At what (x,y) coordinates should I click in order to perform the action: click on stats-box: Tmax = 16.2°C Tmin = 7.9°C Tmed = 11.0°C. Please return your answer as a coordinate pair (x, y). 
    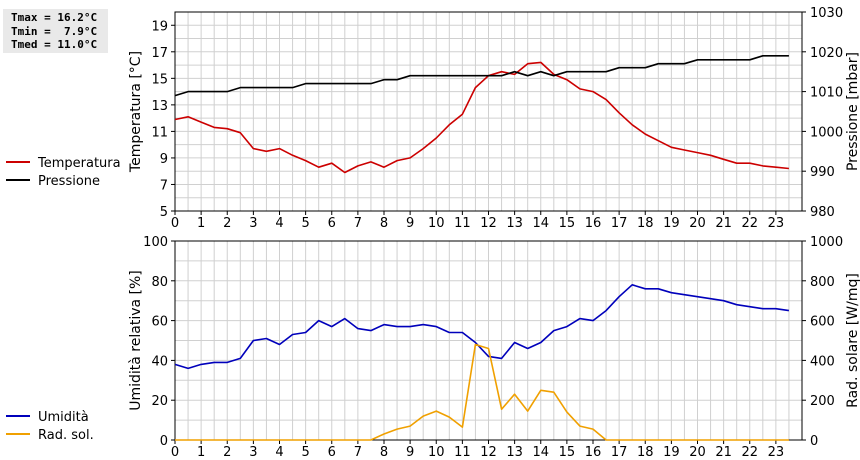
    Looking at the image, I should click on (55, 31).